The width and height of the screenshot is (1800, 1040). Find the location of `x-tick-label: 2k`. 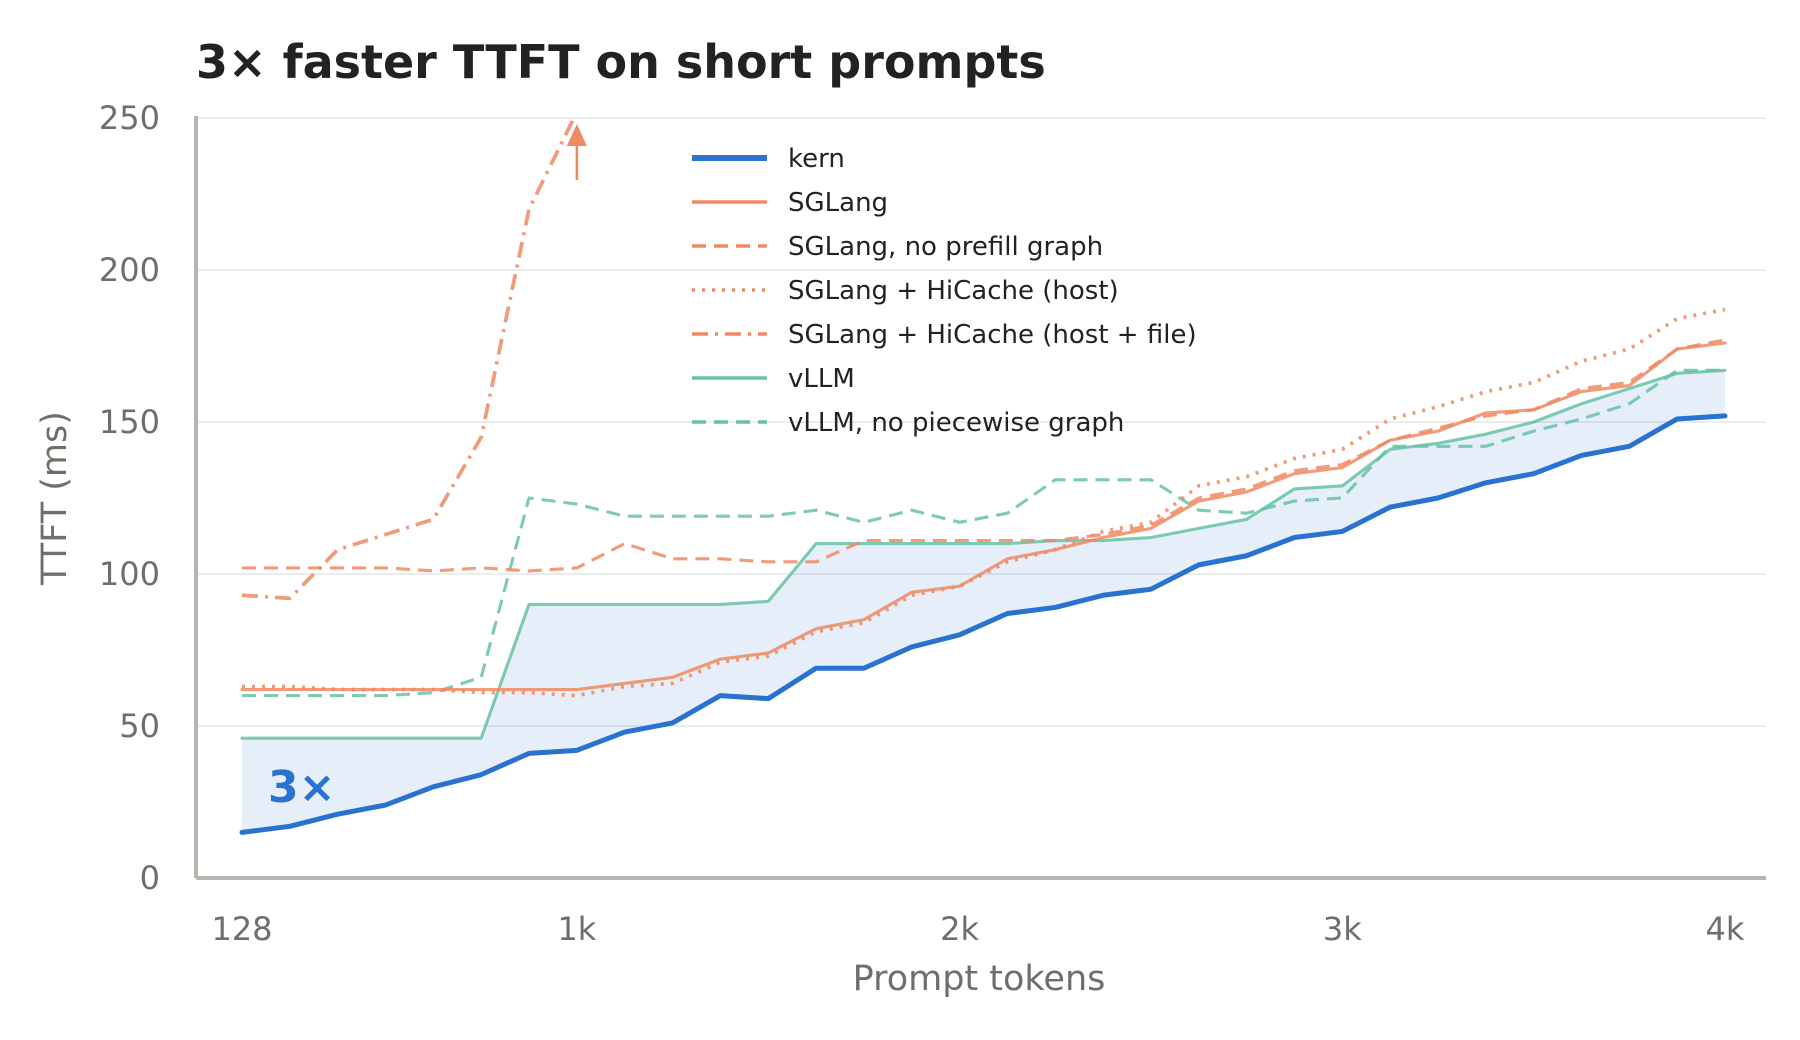

x-tick-label: 2k is located at coordinates (959, 929).